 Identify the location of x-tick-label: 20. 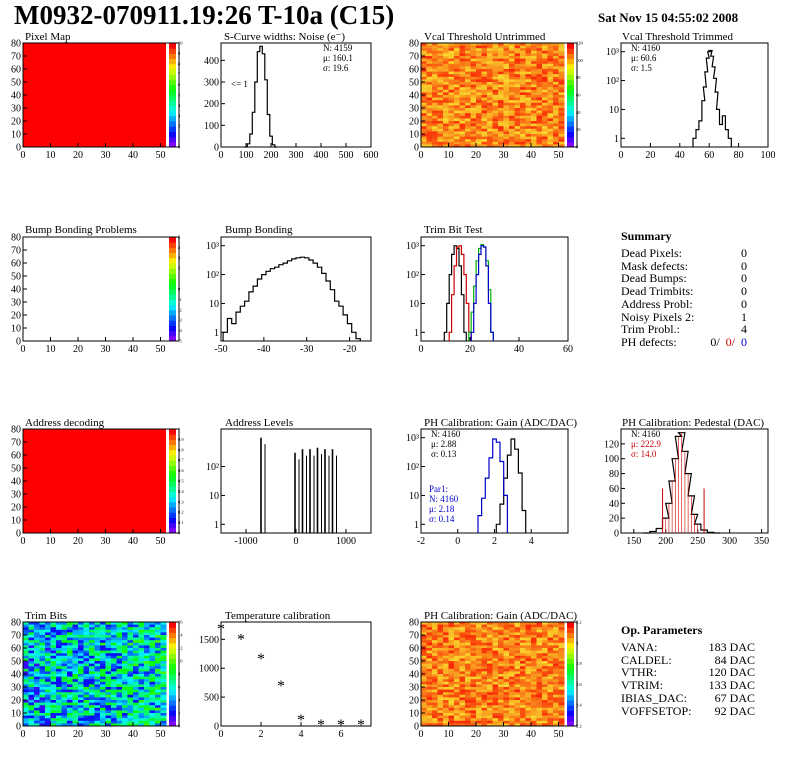
(78, 541).